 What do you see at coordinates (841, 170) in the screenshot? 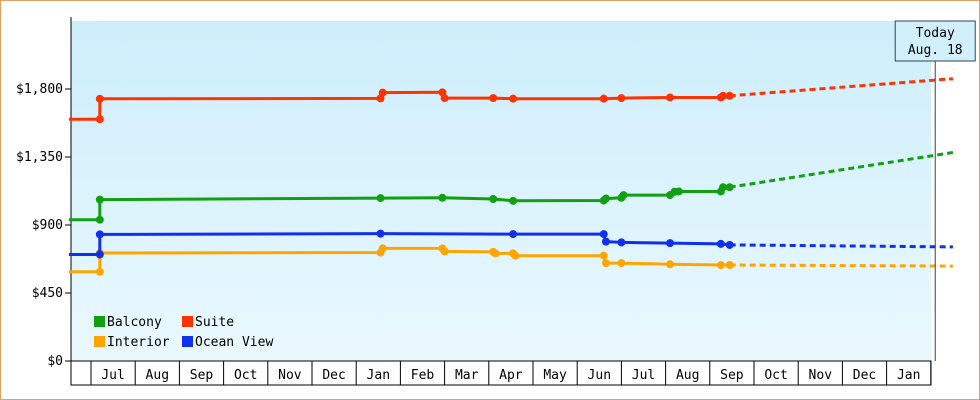
I see `series-projection-balcony` at bounding box center [841, 170].